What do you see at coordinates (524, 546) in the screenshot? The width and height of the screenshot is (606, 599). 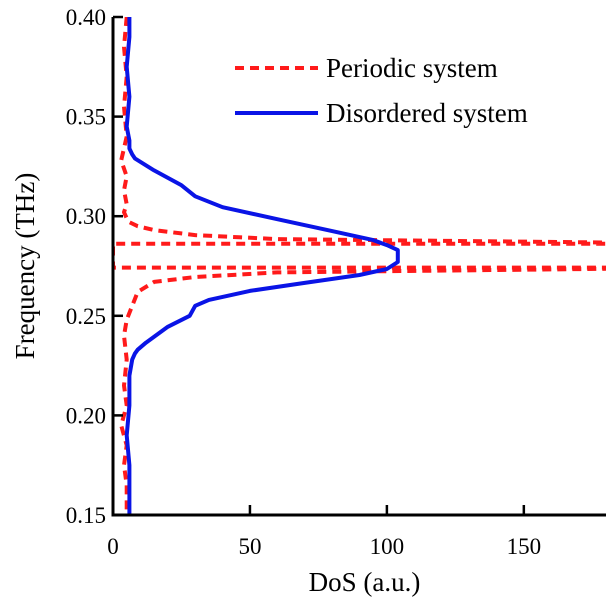 I see `x-tick-label: 150` at bounding box center [524, 546].